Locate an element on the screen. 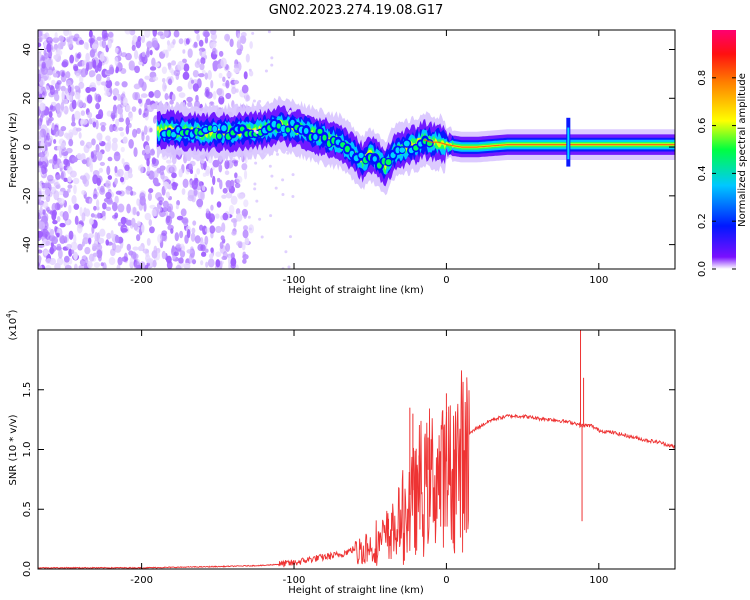  ridge-peak-line is located at coordinates (549, 143).